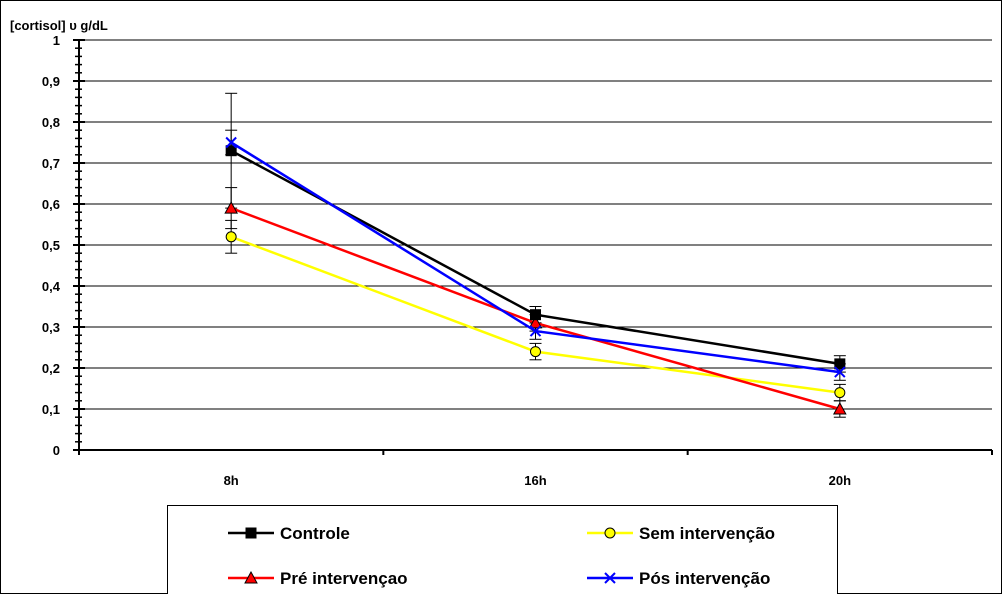 The height and width of the screenshot is (599, 1002). Describe the element at coordinates (231, 480) in the screenshot. I see `x-tick-label: 8h` at that location.